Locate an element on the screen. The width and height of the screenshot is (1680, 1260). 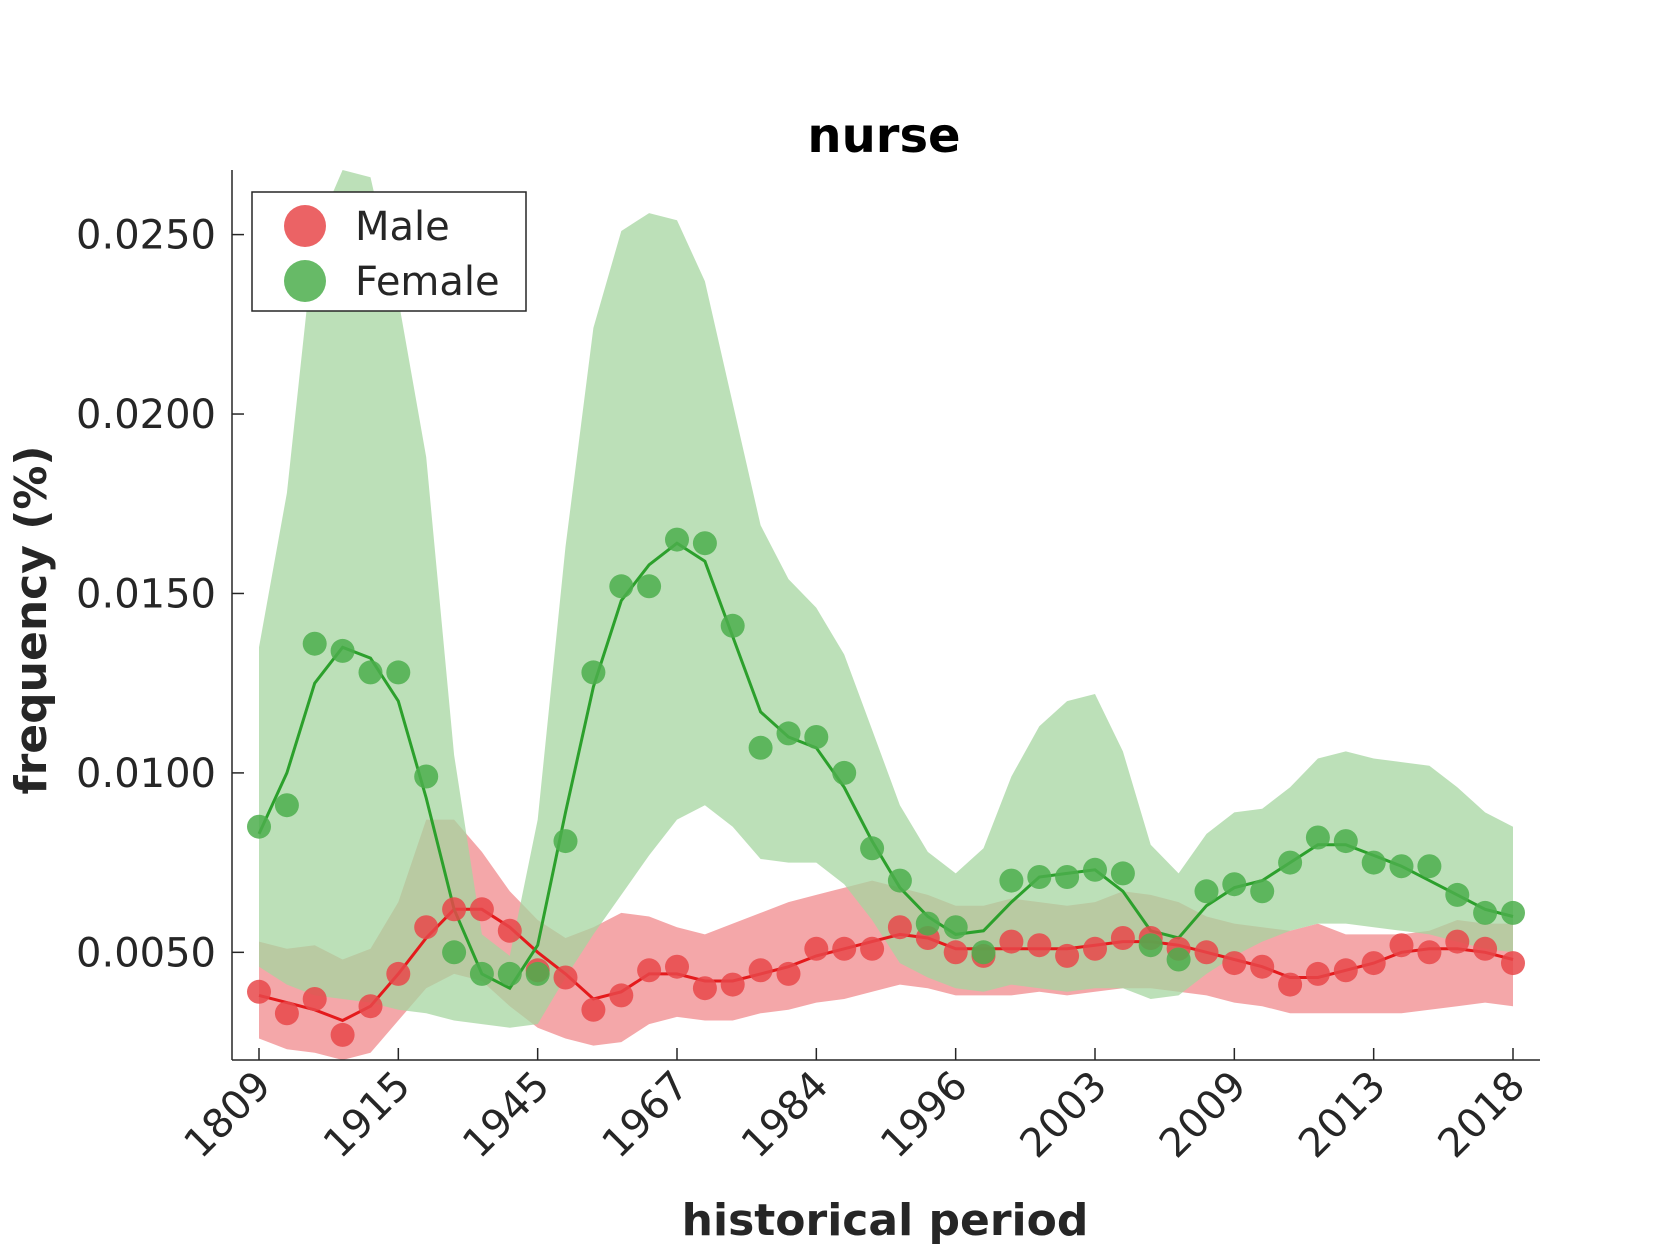
x-tick-label: 1967 is located at coordinates (646, 1115).